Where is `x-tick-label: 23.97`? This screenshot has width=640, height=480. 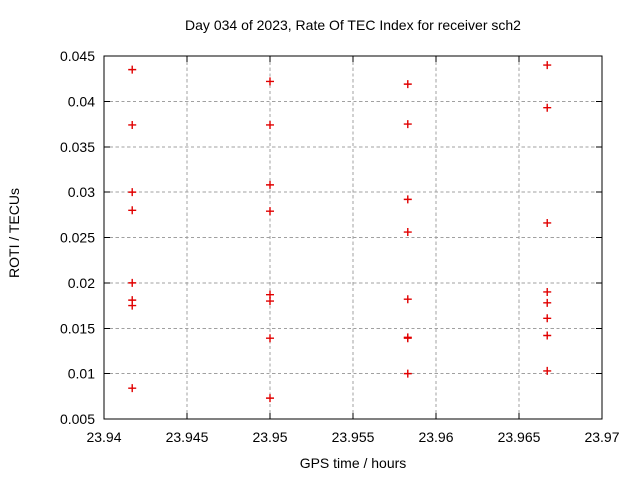 x-tick-label: 23.97 is located at coordinates (601, 437).